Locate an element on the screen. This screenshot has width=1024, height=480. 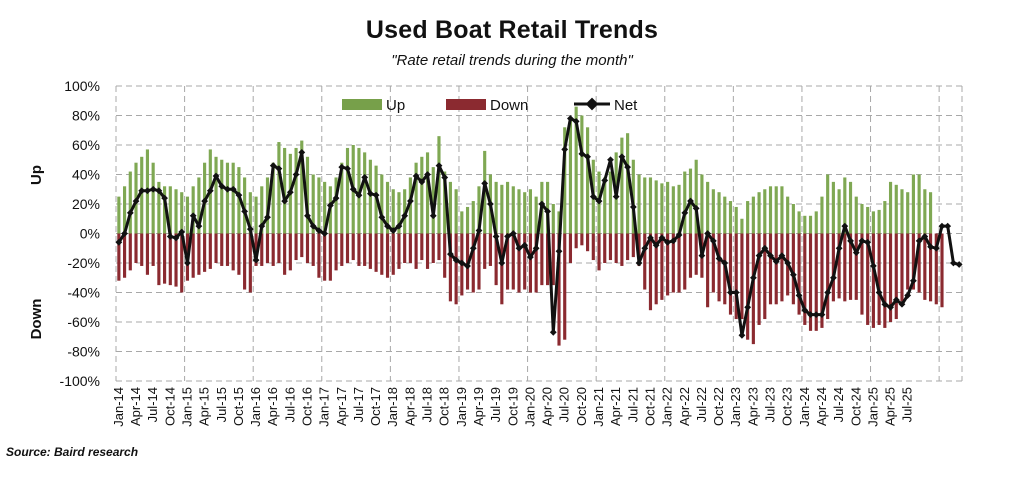
x-tick-label: Jan-23 is located at coordinates (735, 407).